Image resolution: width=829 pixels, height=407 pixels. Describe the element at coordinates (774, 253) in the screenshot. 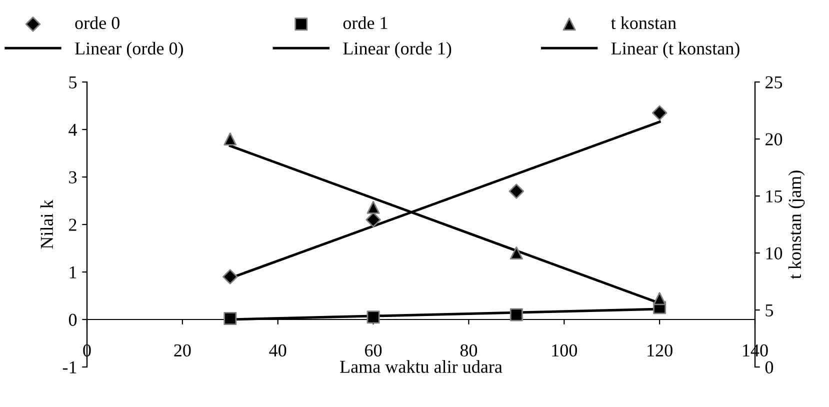

I see `y2-tick-label: 10` at that location.